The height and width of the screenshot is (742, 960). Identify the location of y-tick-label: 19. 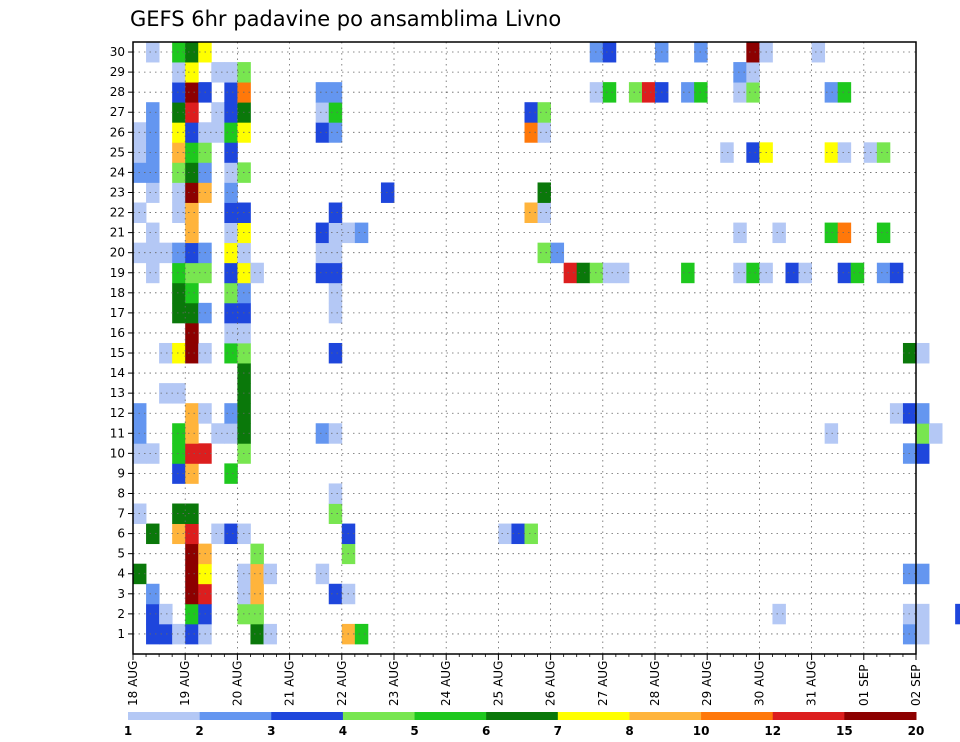
(117, 273).